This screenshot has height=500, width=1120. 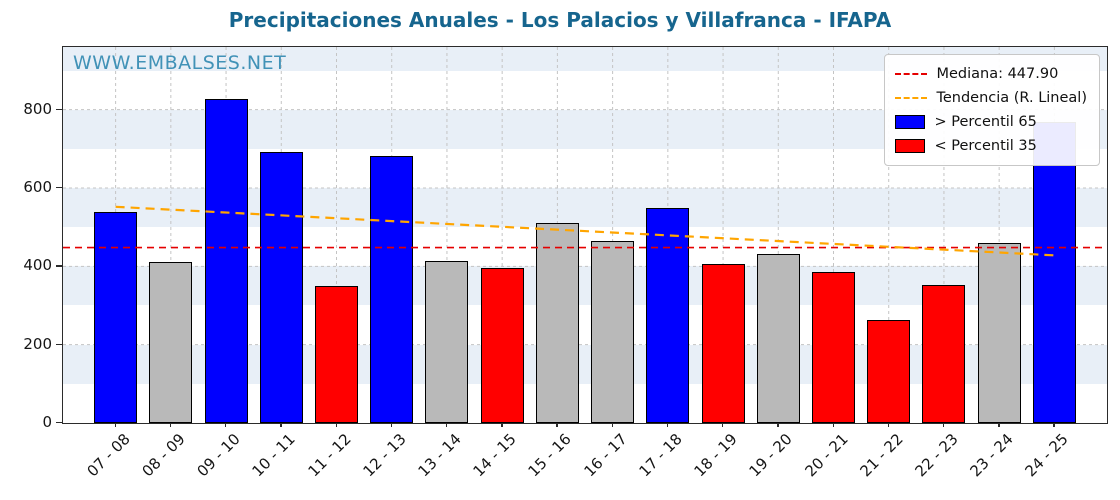 I want to click on blue-swatch-icon, so click(x=910, y=122).